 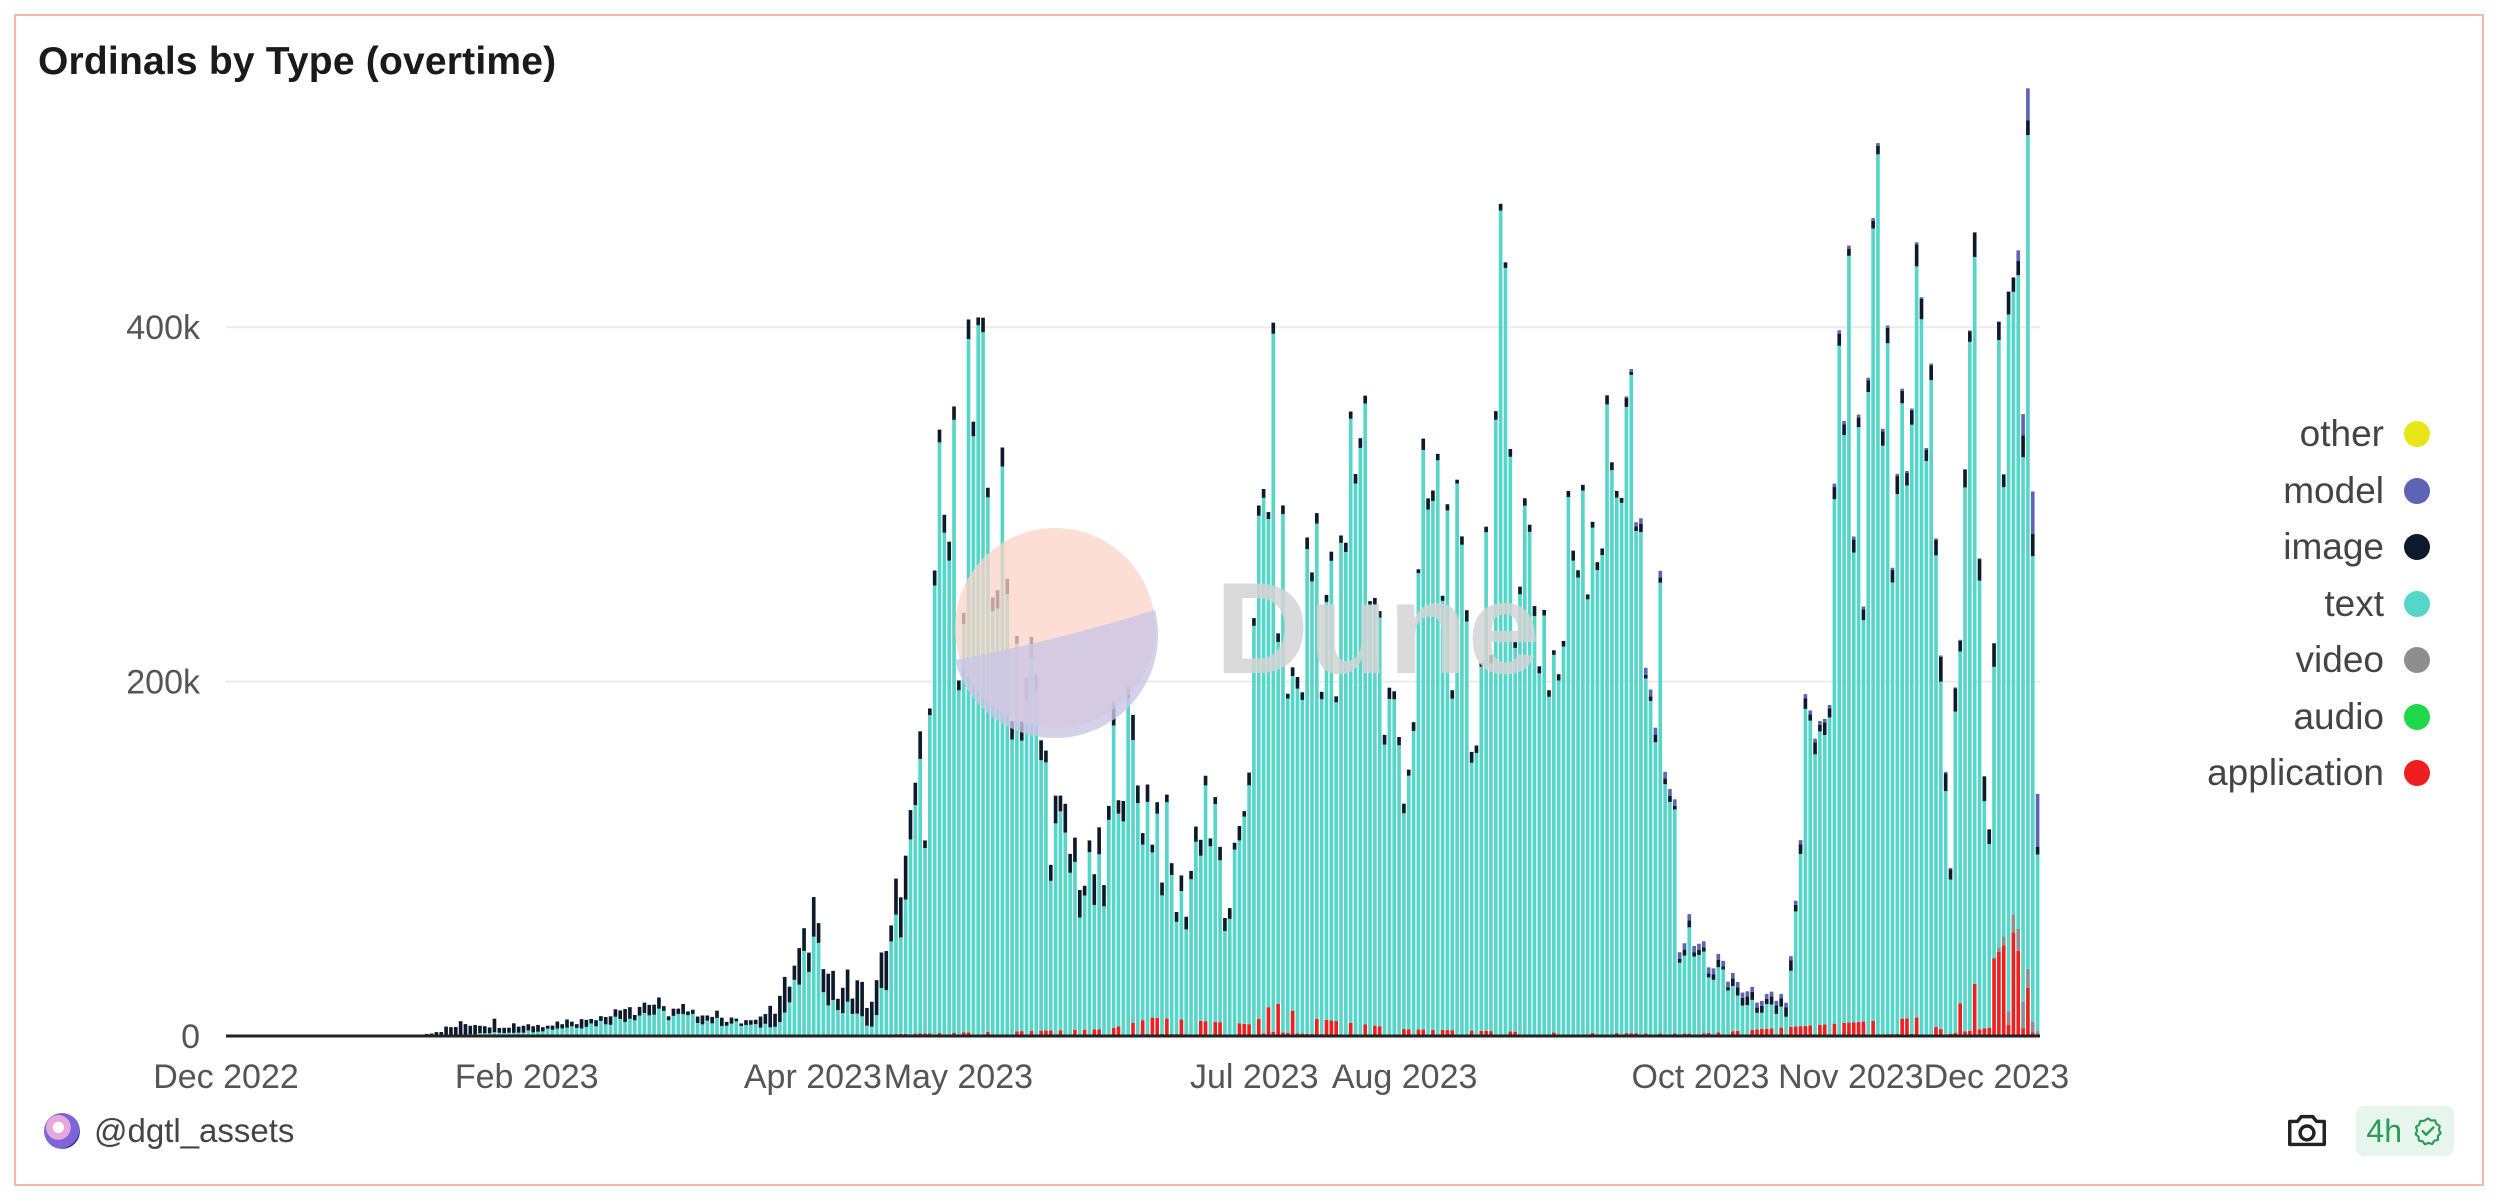 What do you see at coordinates (2318, 717) in the screenshot?
I see `legend-item-audio: audio` at bounding box center [2318, 717].